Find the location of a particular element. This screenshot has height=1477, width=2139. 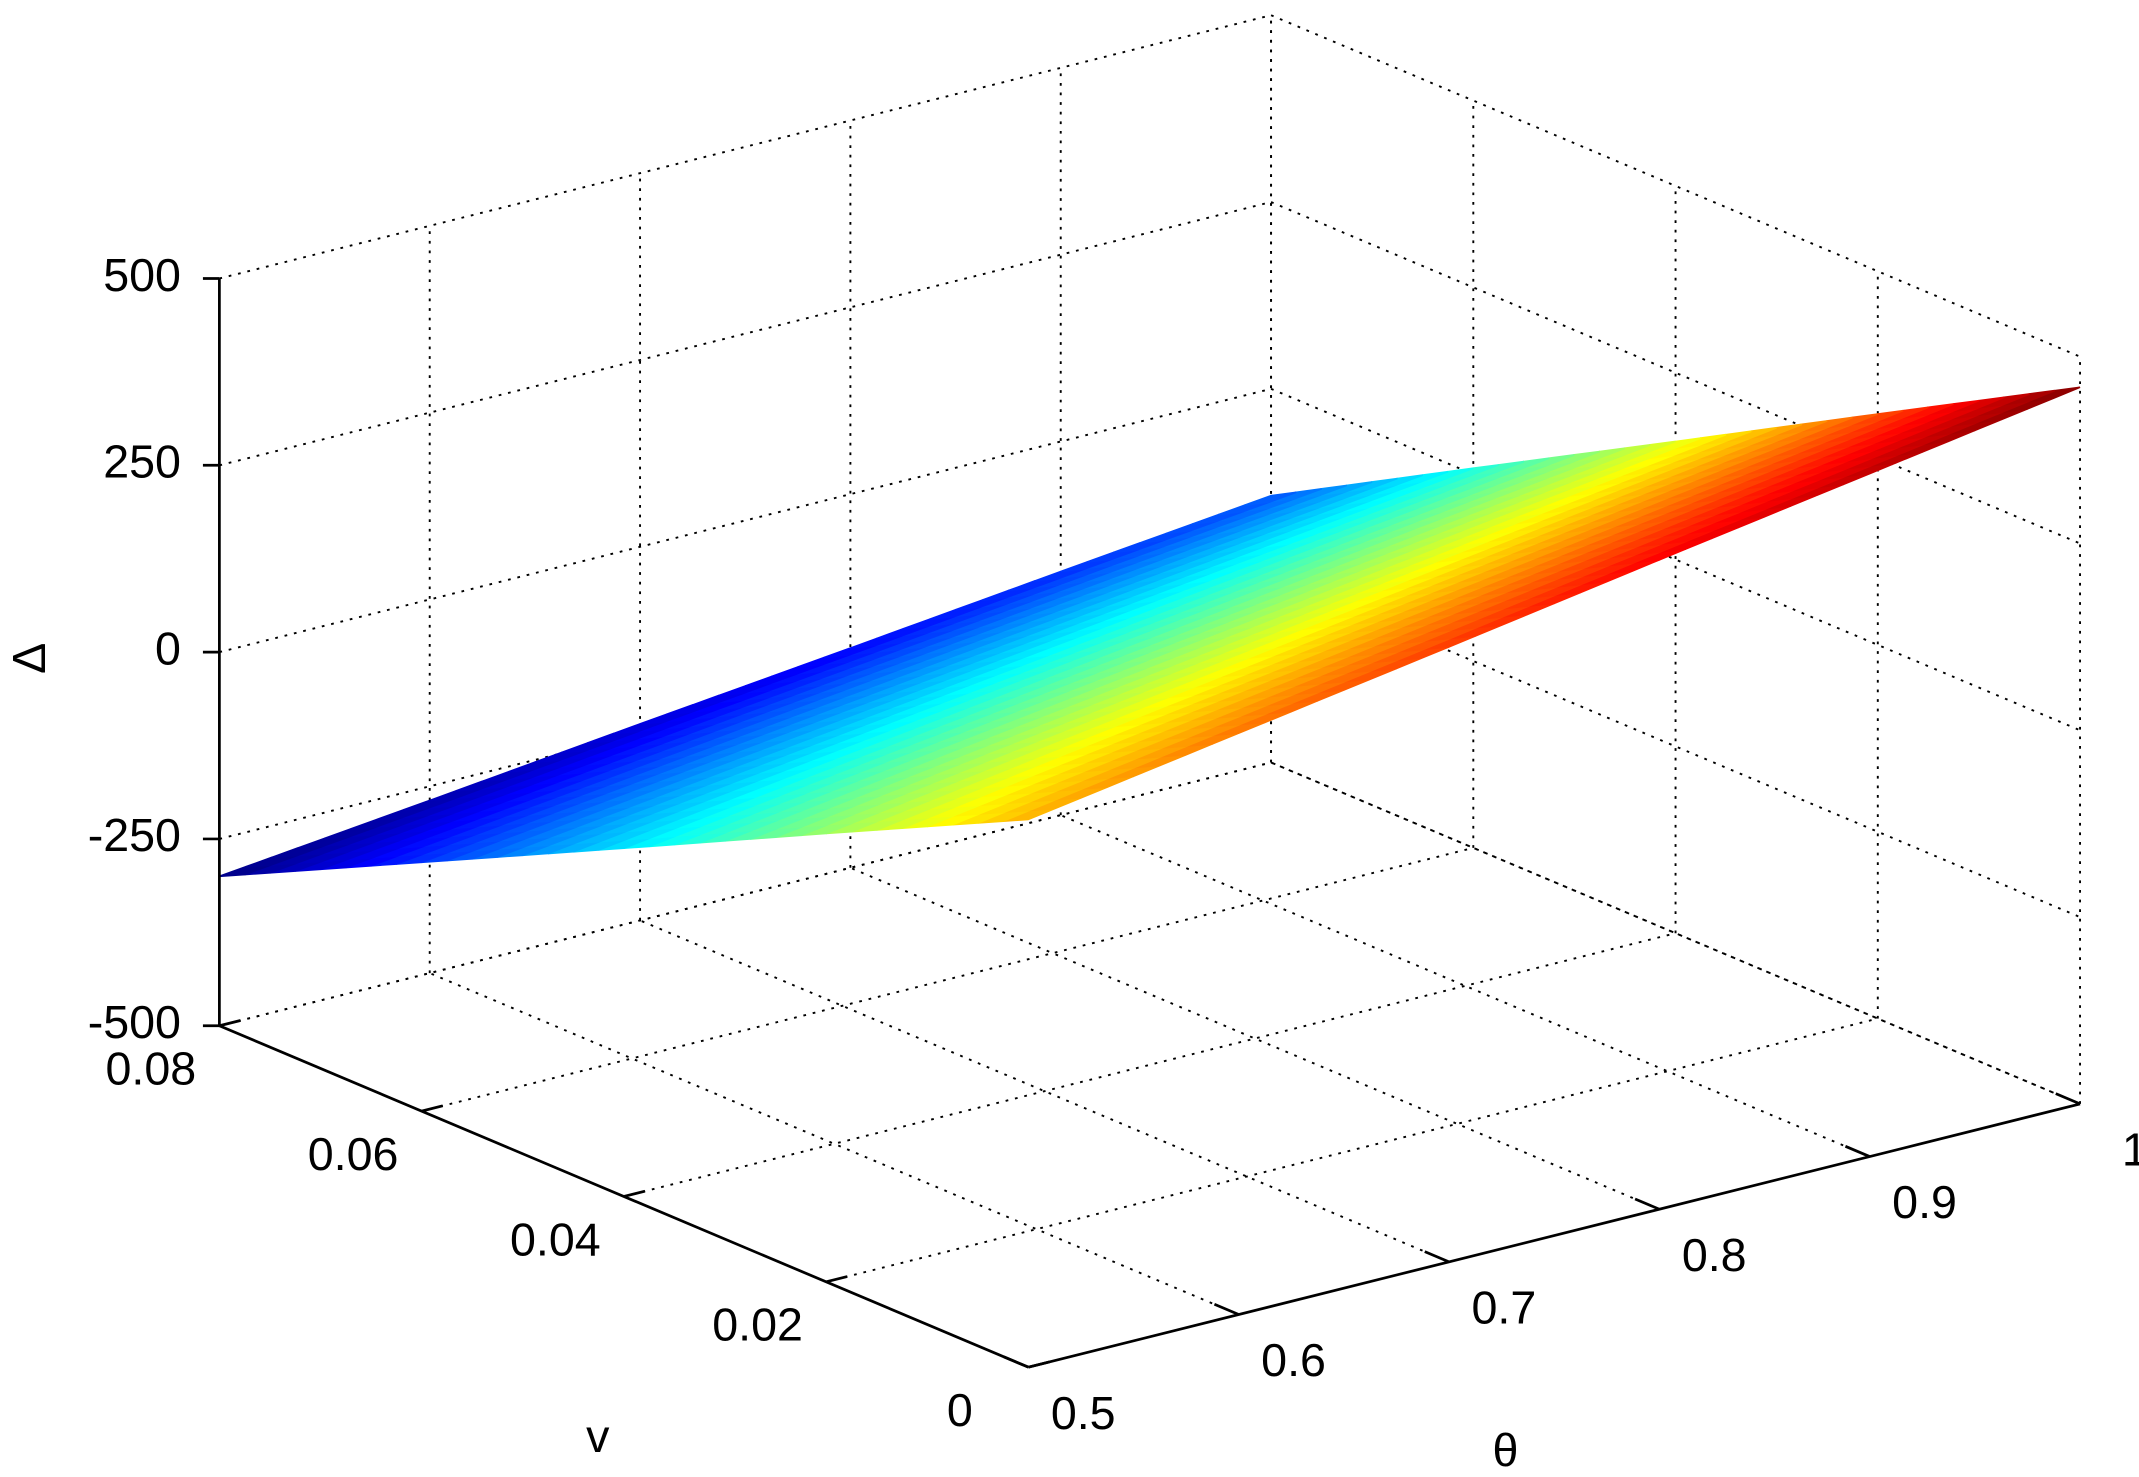

x-tick-label: 1 is located at coordinates (2130, 1150).